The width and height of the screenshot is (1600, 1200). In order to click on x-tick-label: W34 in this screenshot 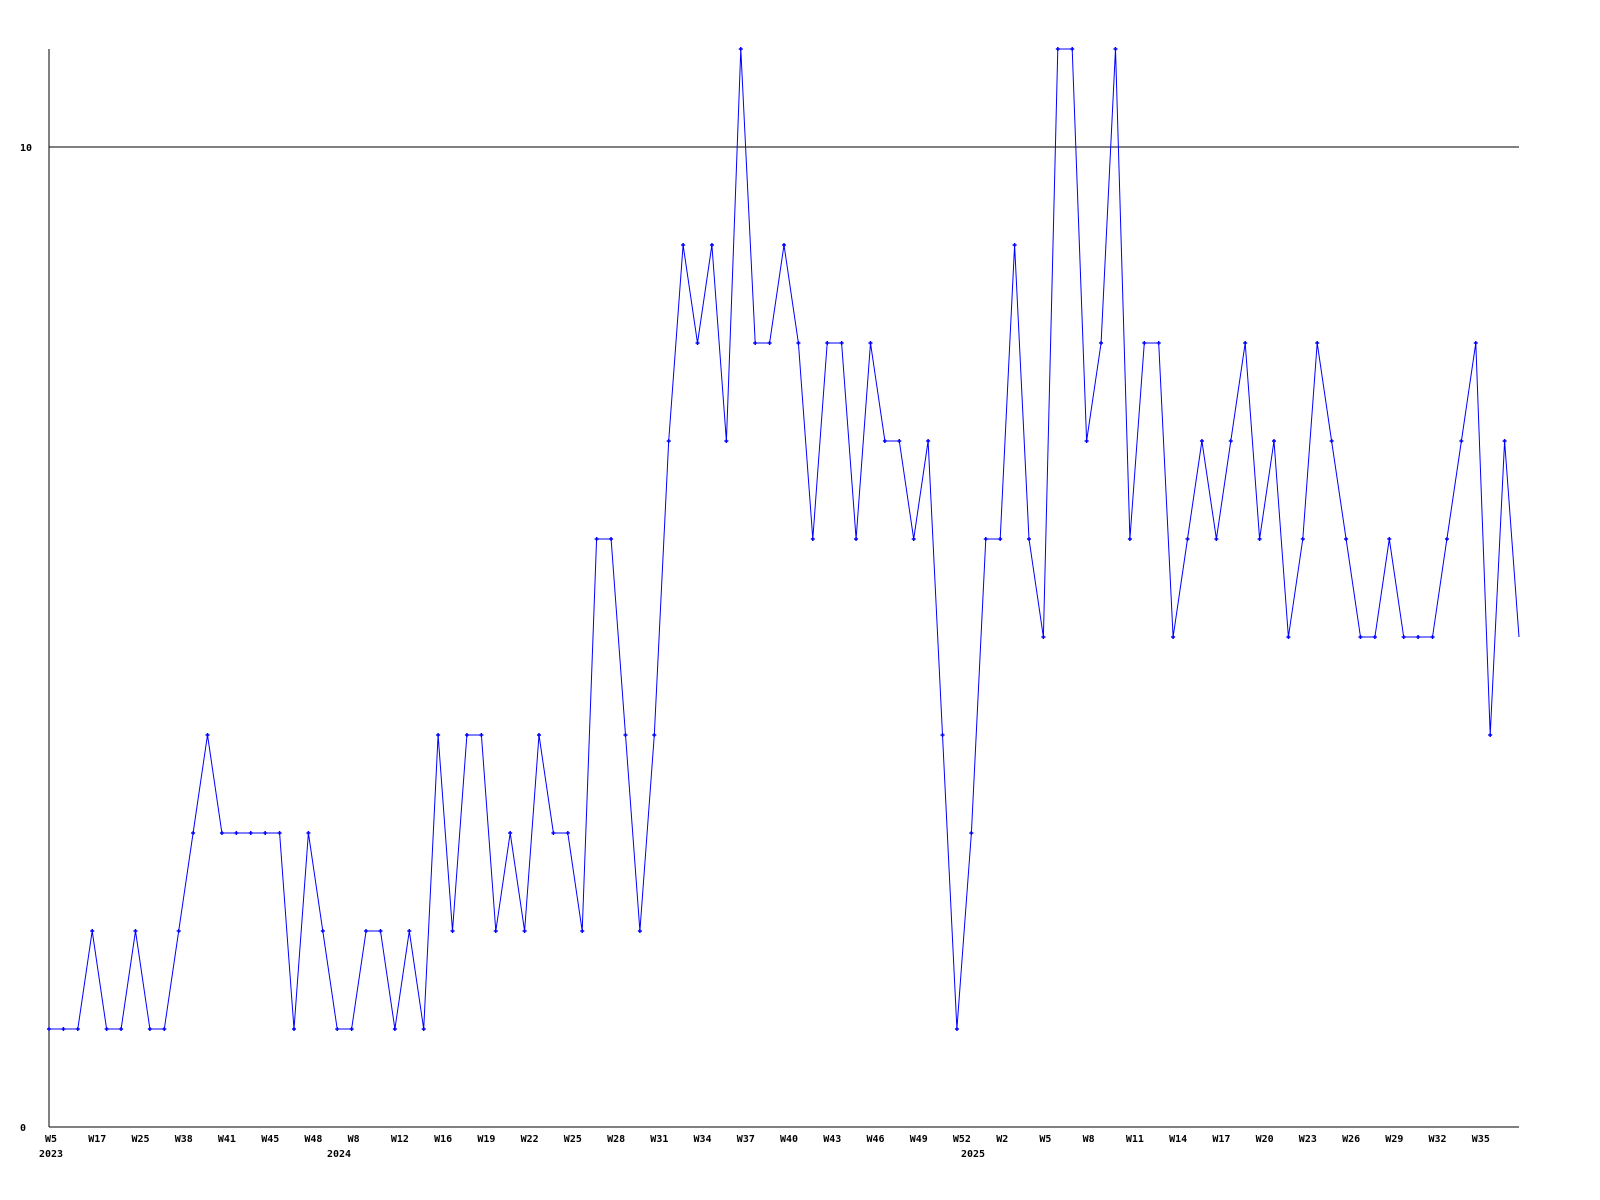, I will do `click(703, 1139)`.